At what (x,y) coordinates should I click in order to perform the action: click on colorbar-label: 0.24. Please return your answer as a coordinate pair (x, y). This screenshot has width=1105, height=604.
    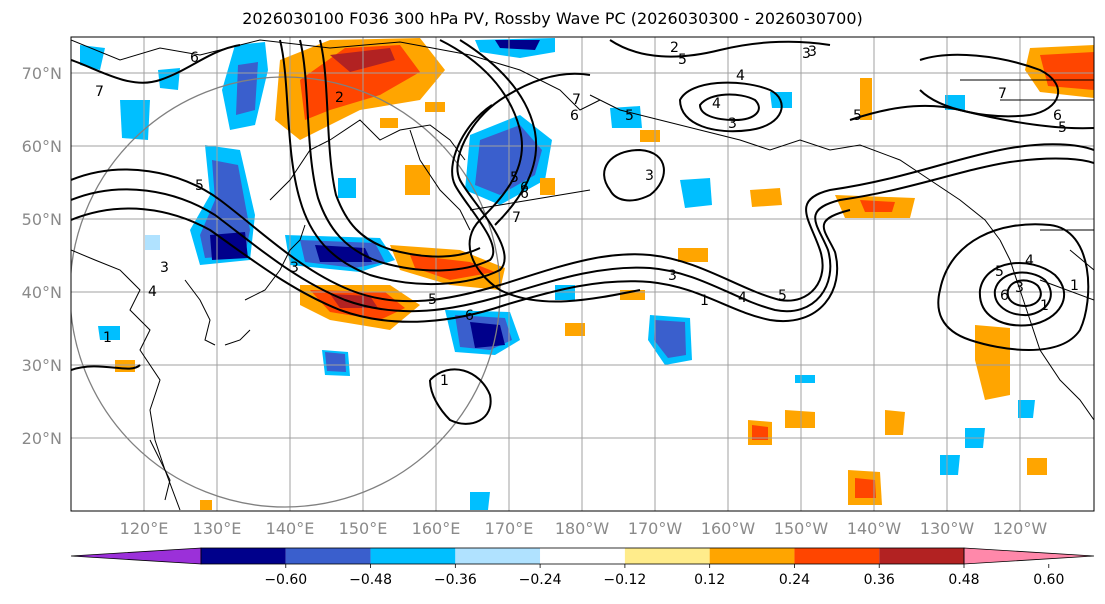
    Looking at the image, I should click on (794, 580).